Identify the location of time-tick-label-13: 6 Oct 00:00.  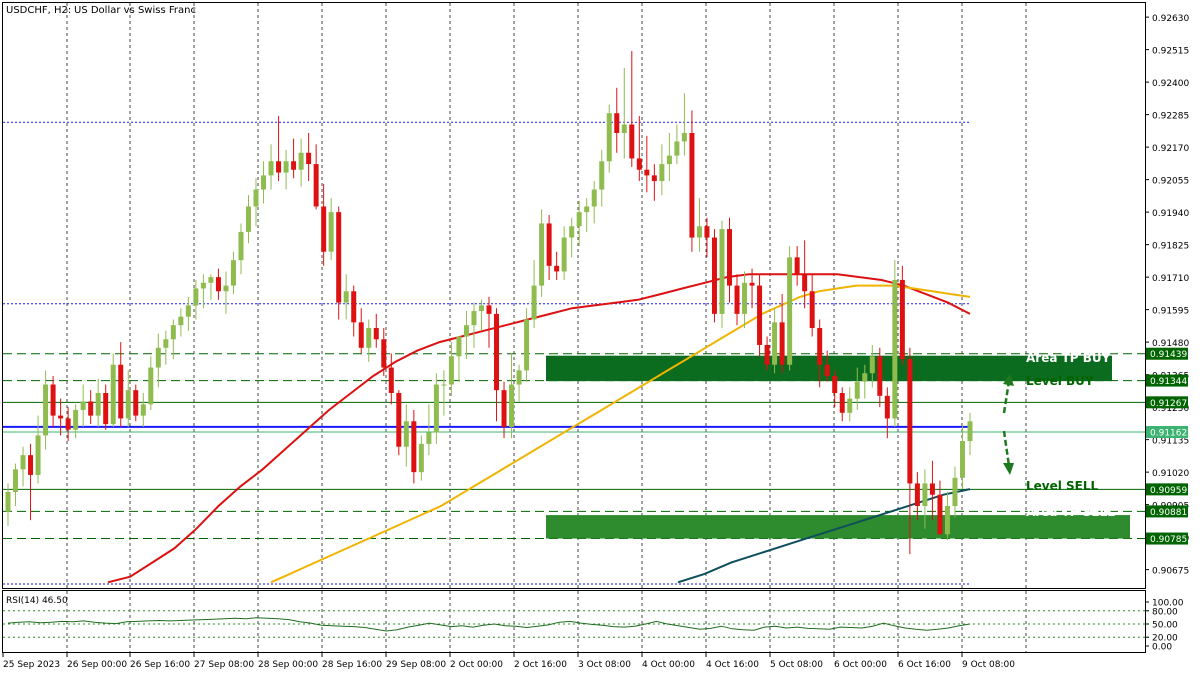
(860, 665).